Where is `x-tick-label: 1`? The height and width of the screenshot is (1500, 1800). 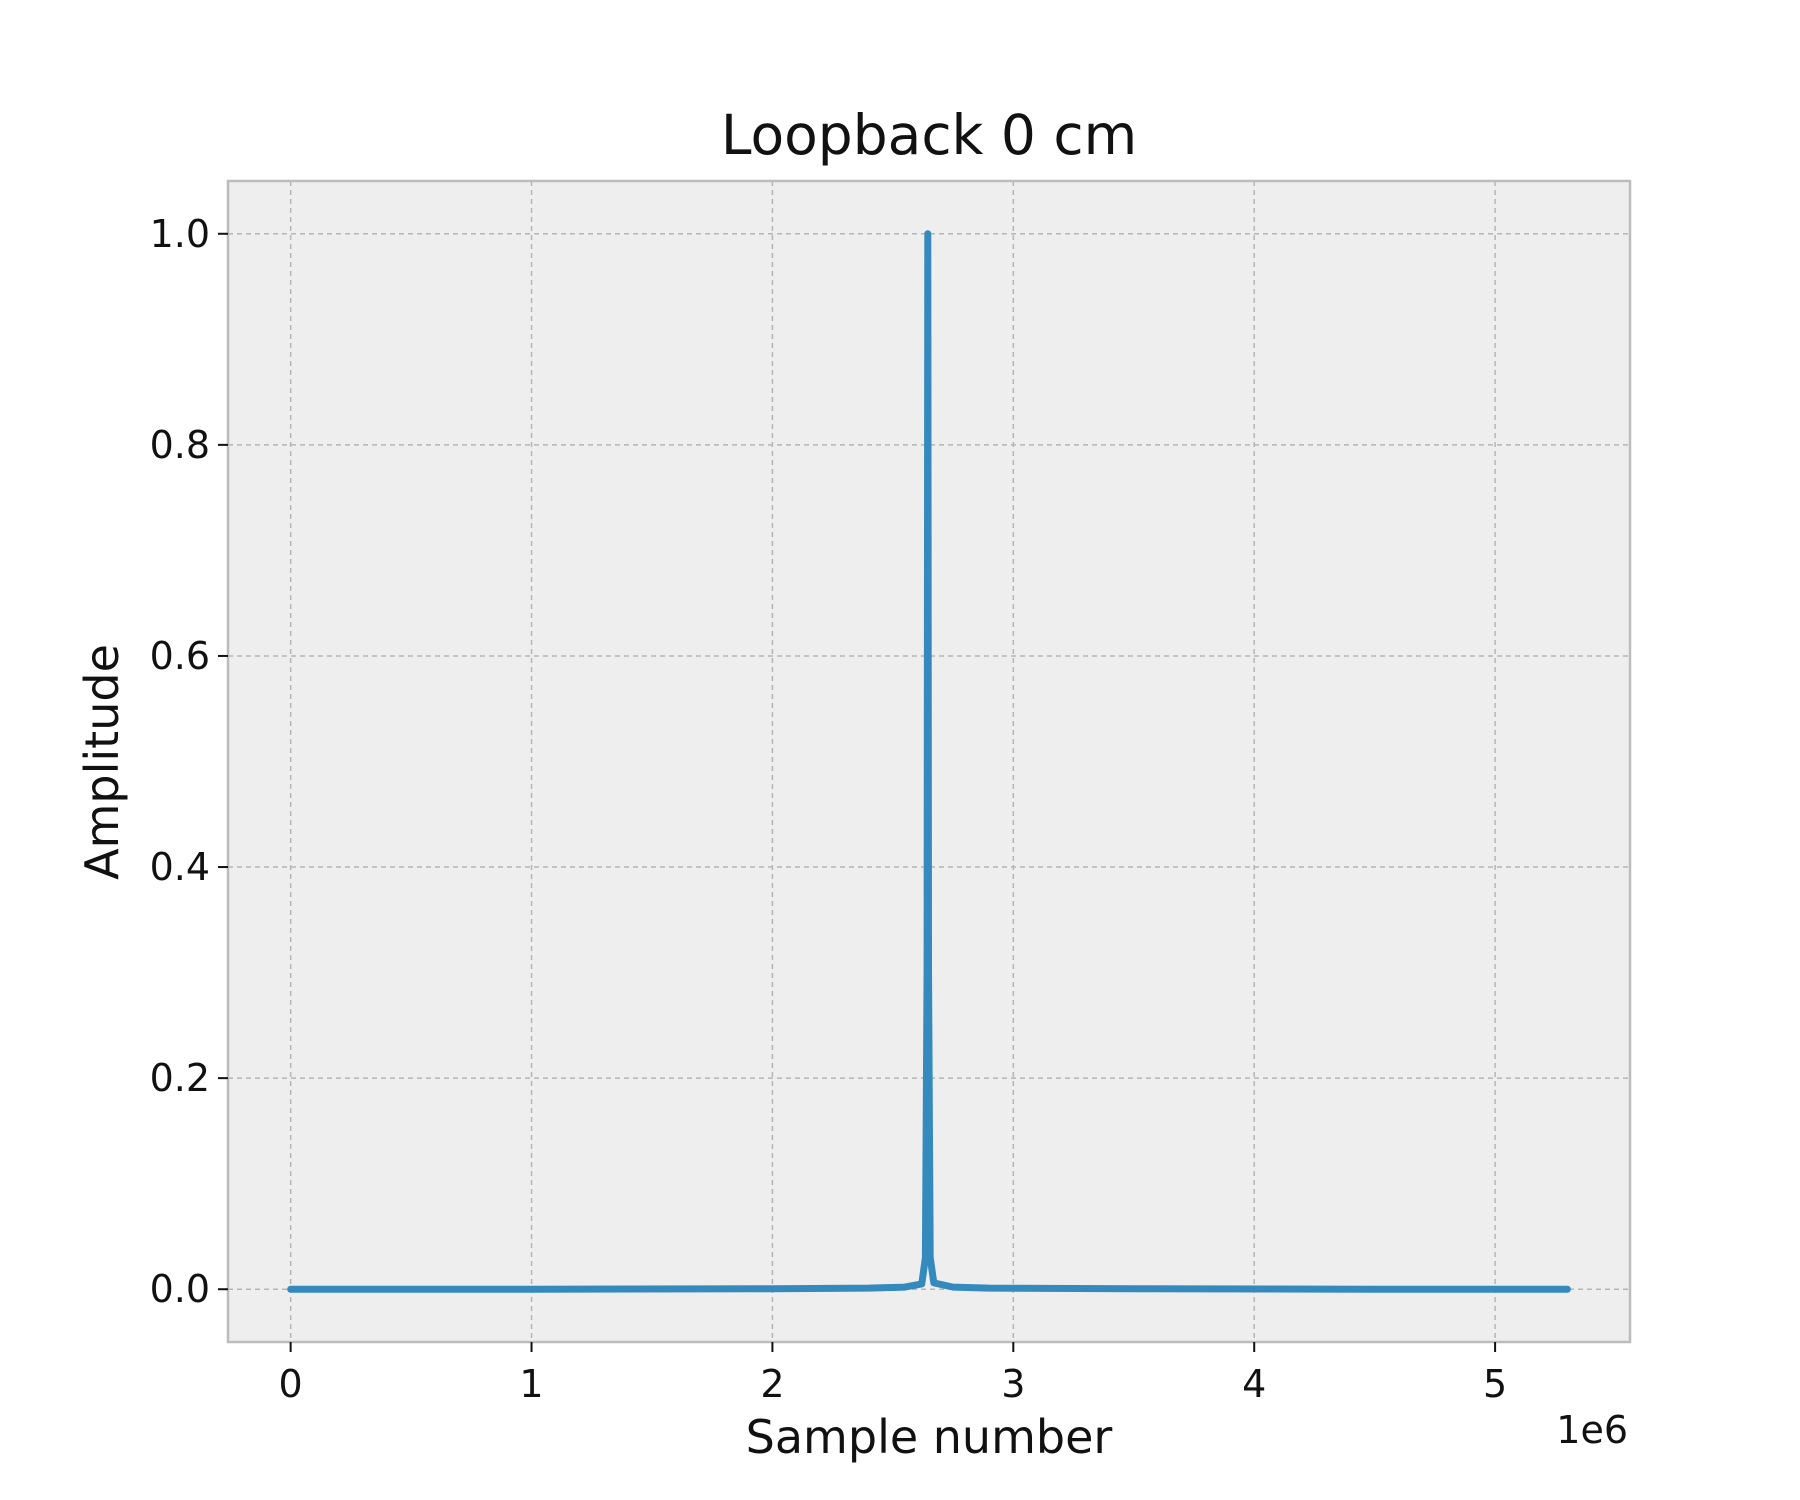
x-tick-label: 1 is located at coordinates (531, 1384).